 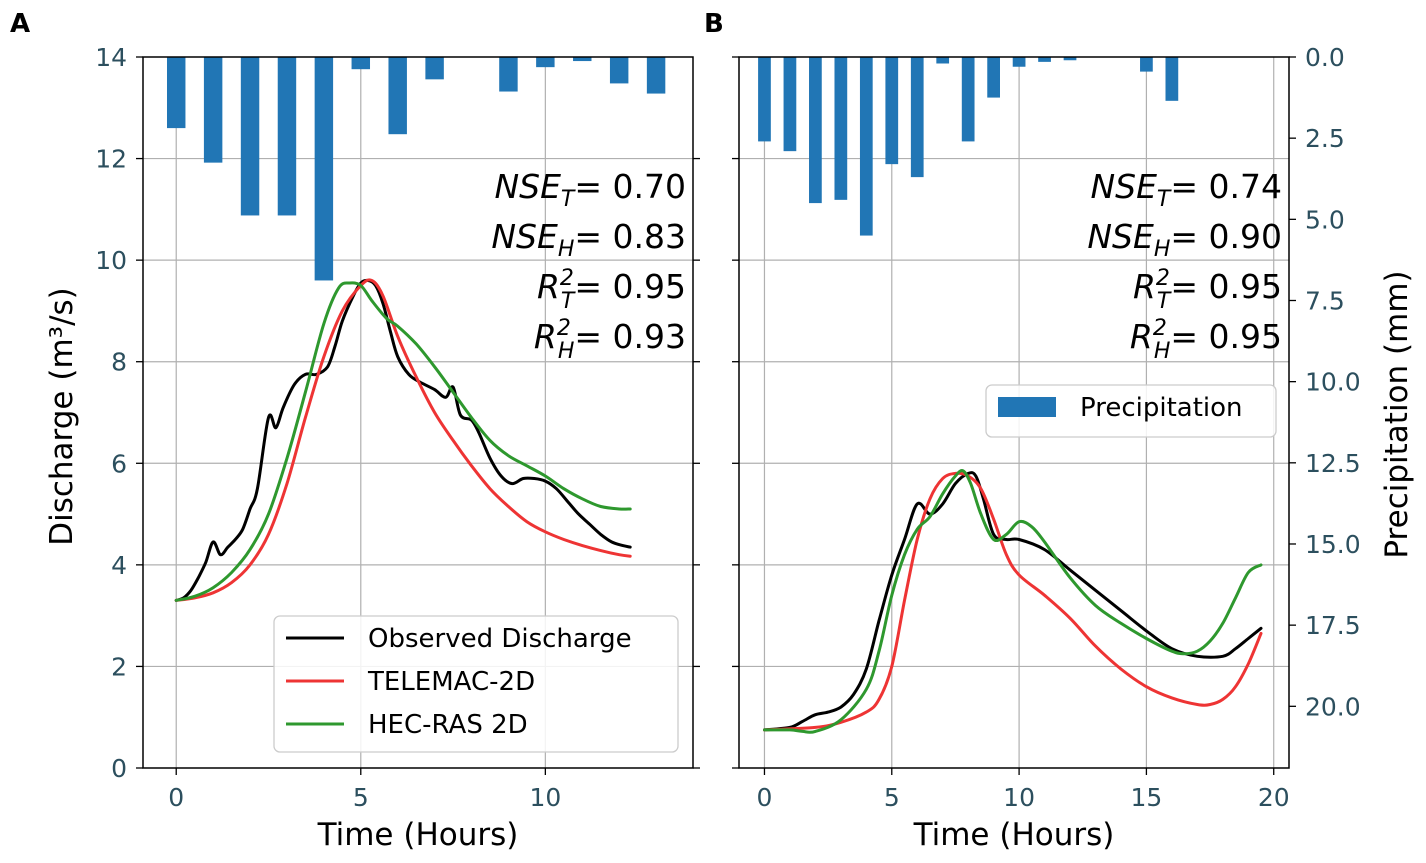 What do you see at coordinates (119, 463) in the screenshot?
I see `y-tick-label: 6` at bounding box center [119, 463].